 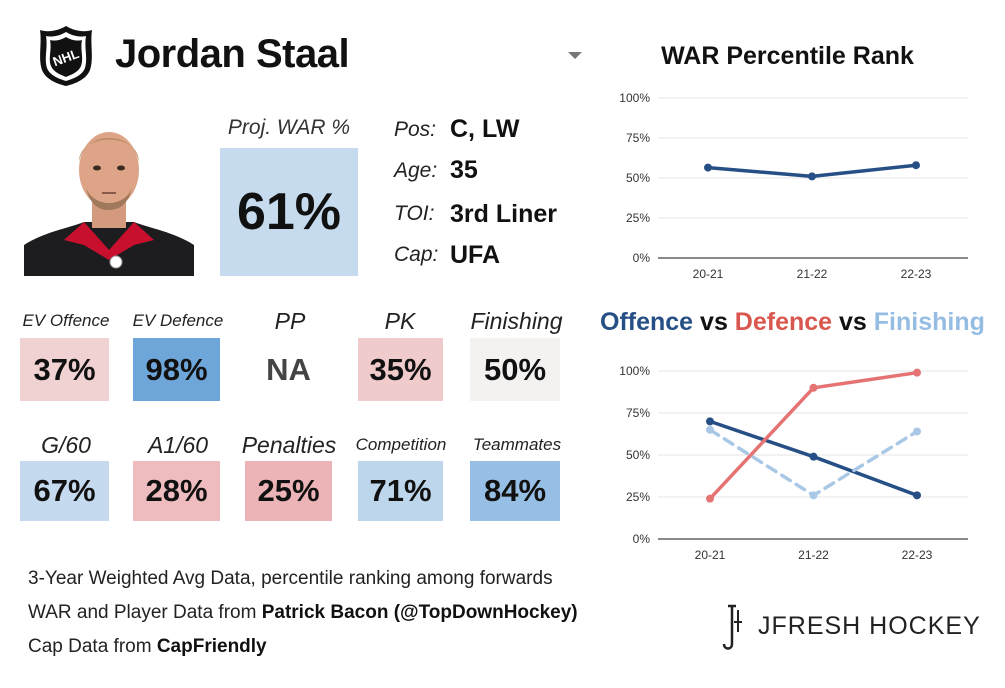 I want to click on cap-value: UFA, so click(x=475, y=255).